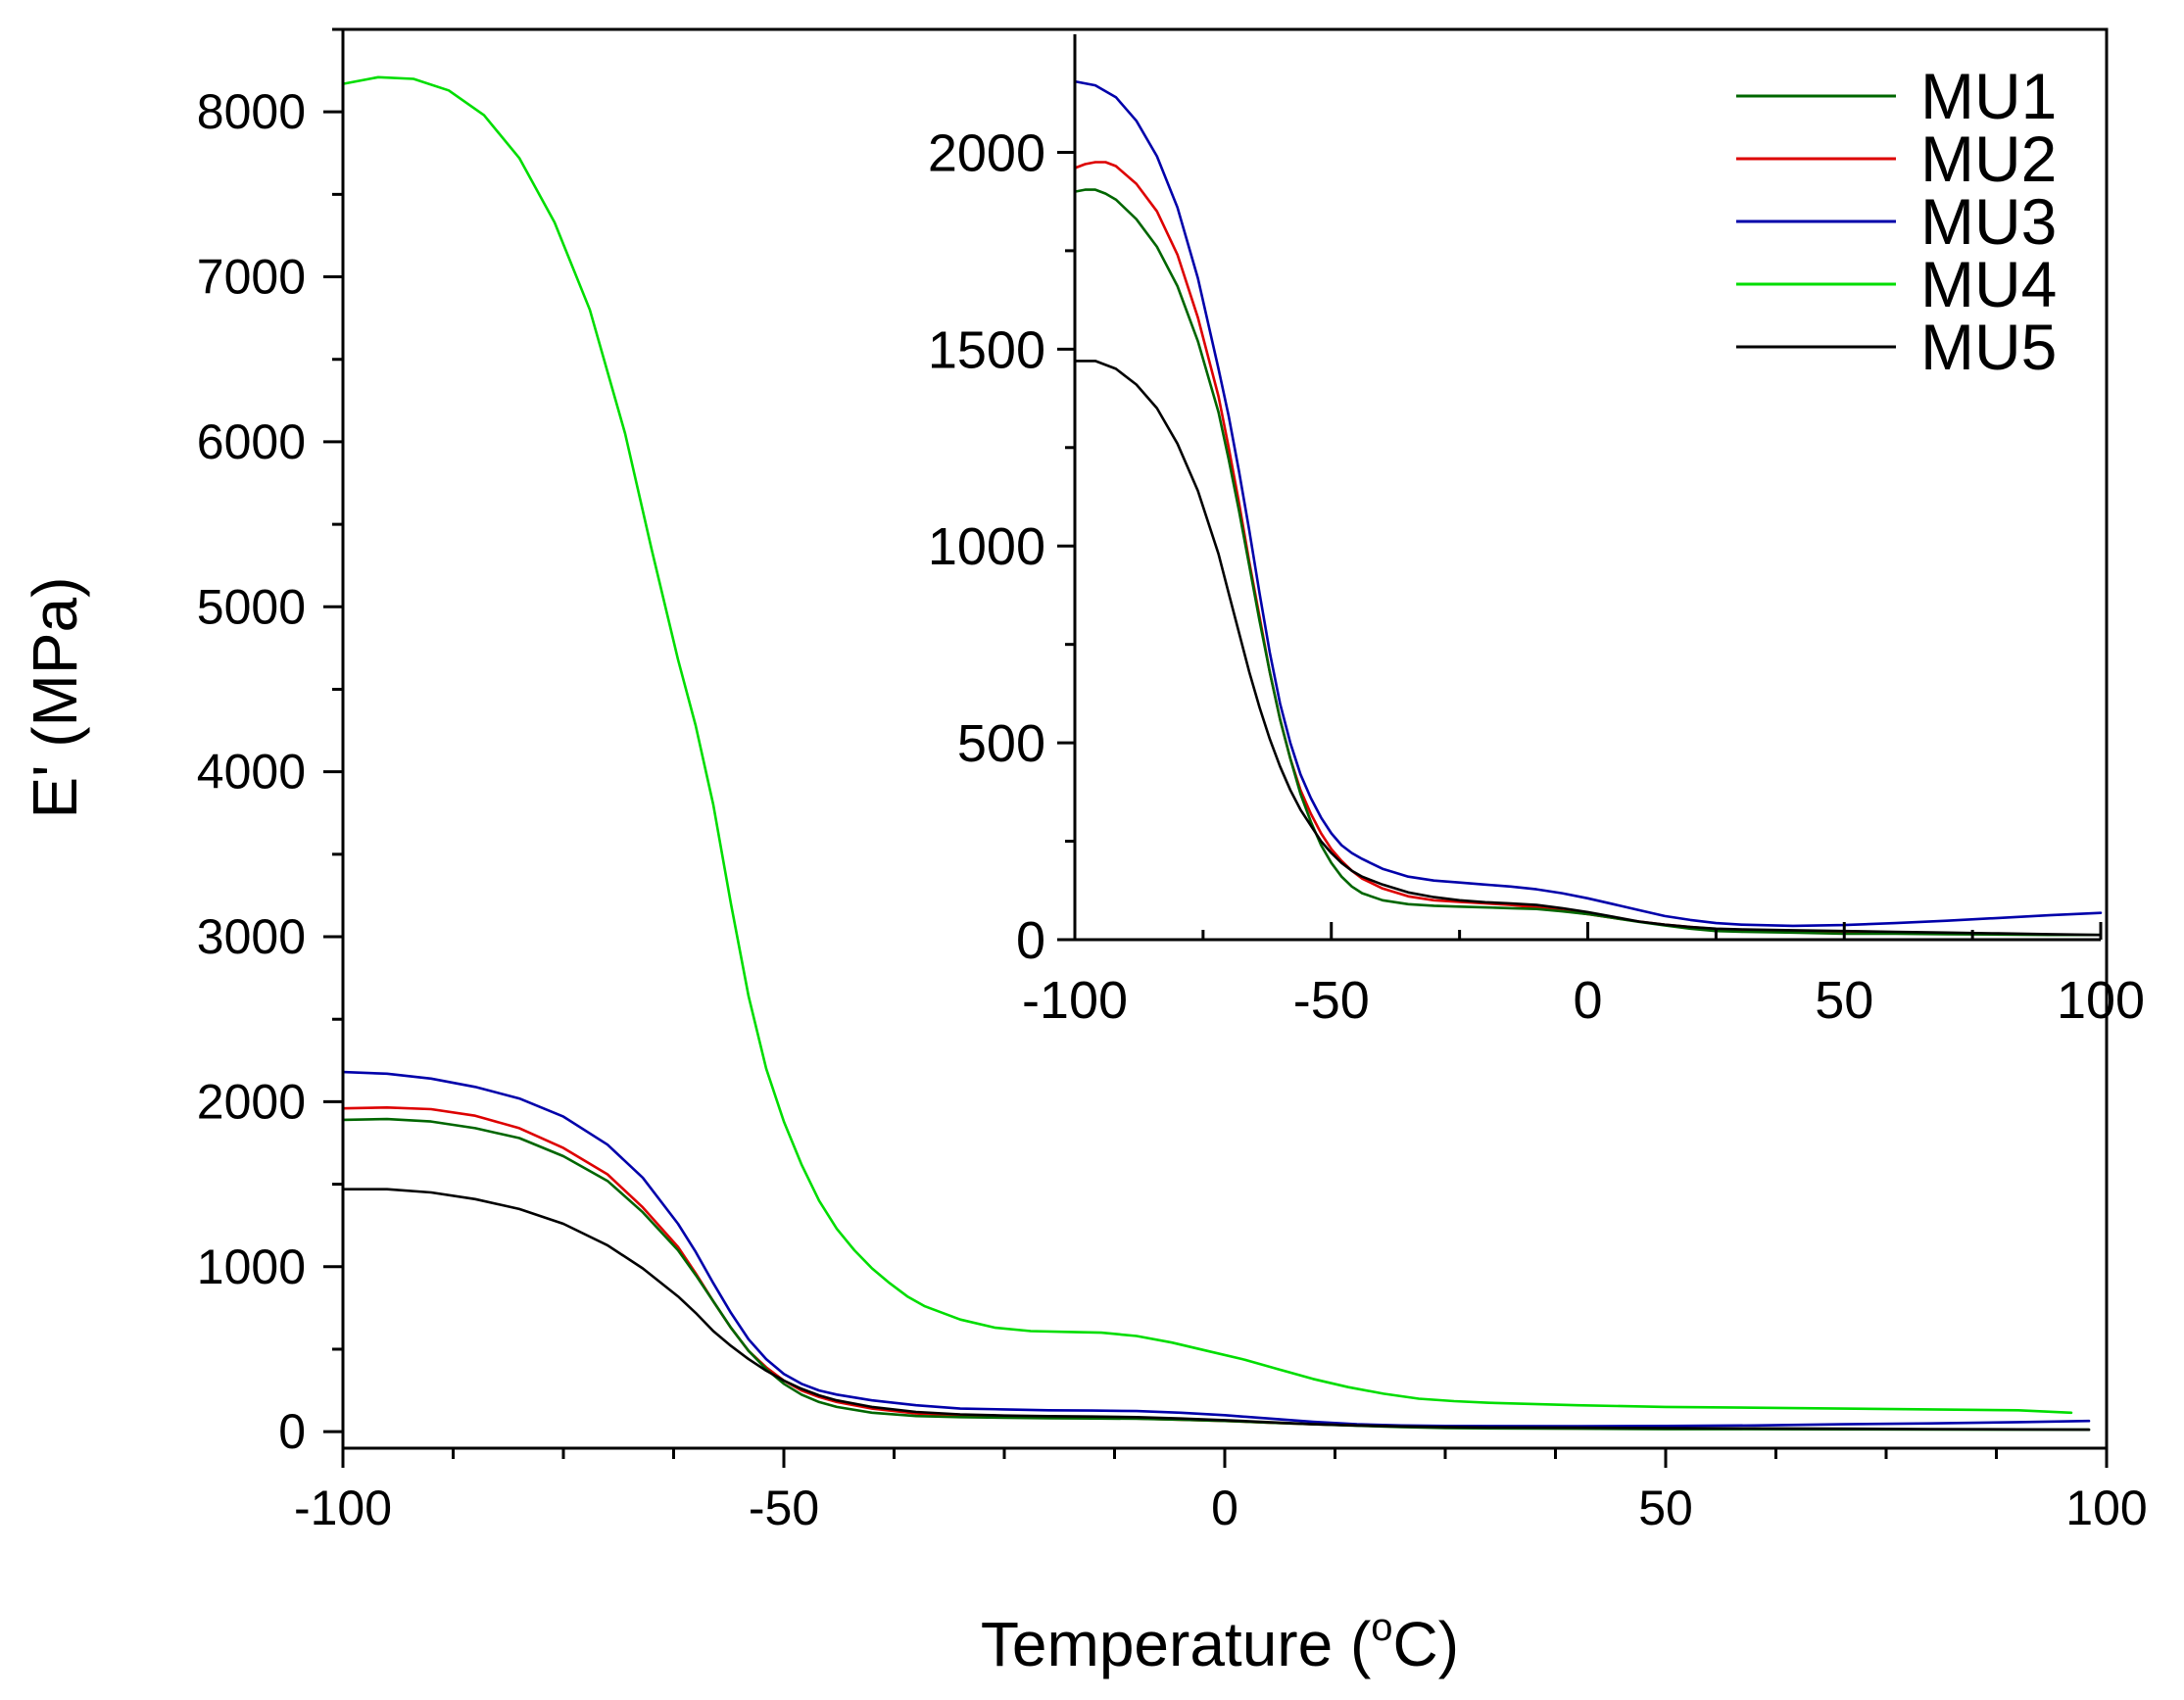  What do you see at coordinates (1224, 1508) in the screenshot?
I see `main-x-tick-label: 0` at bounding box center [1224, 1508].